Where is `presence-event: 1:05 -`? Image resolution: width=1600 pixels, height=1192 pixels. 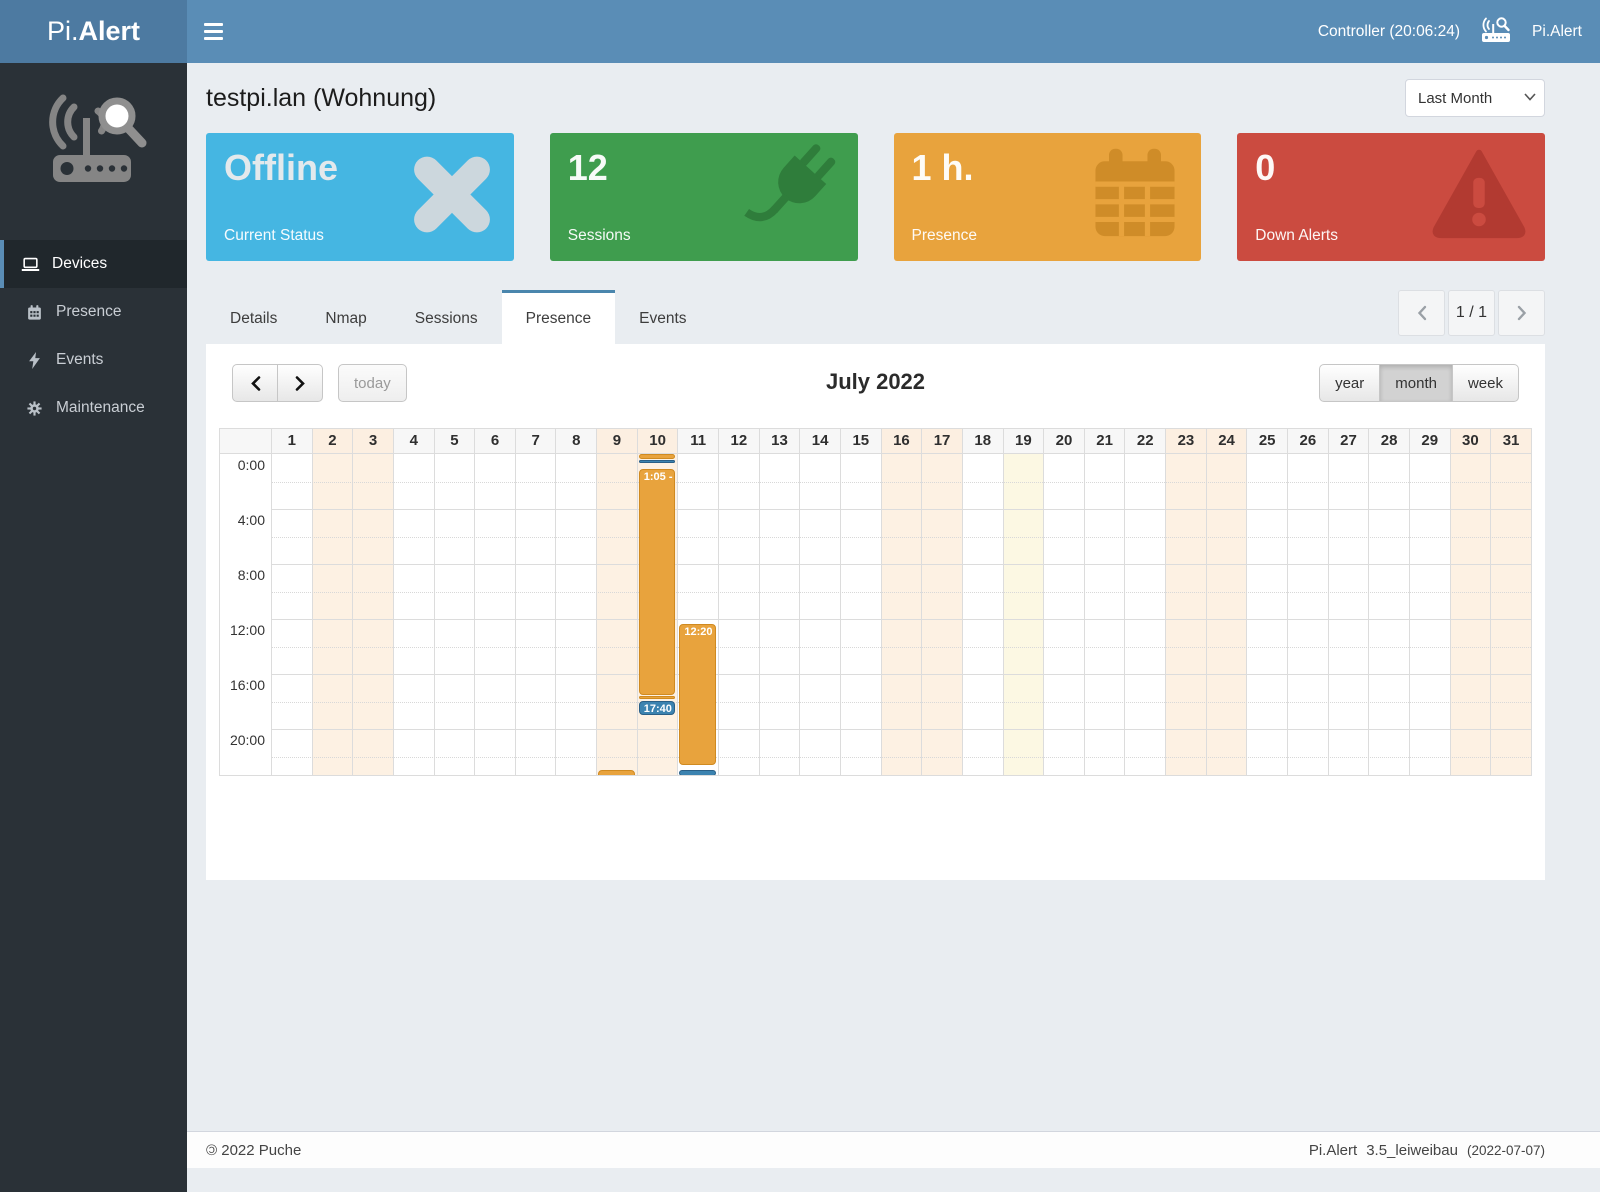
presence-event: 1:05 - is located at coordinates (657, 581).